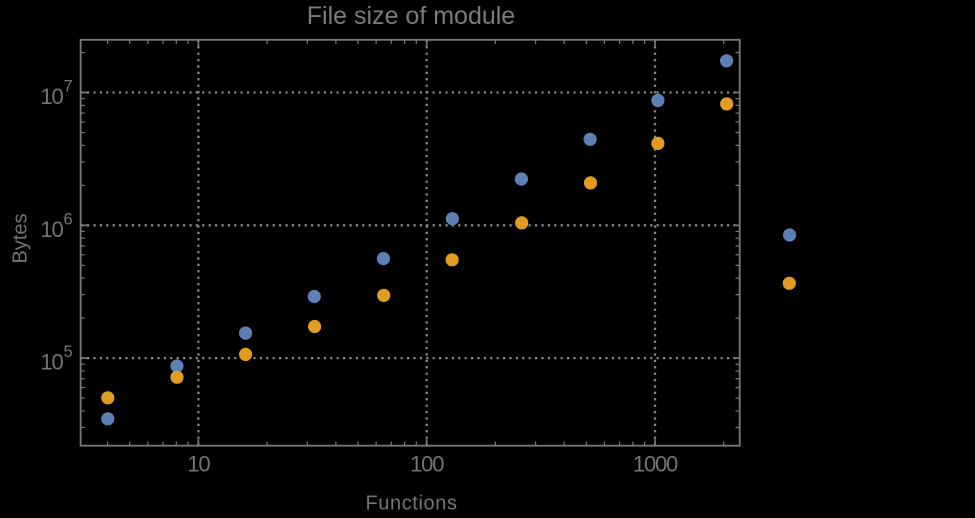  Describe the element at coordinates (427, 464) in the screenshot. I see `svg-text: 100` at that location.